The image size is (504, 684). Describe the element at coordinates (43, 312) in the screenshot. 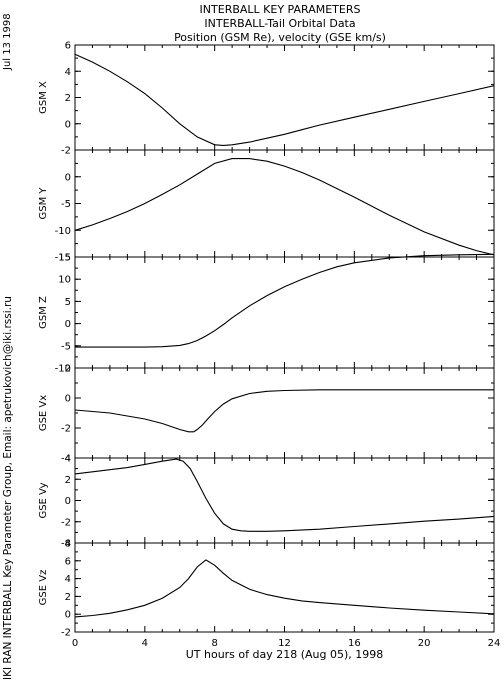

I see `y-axis-label: GSM Z` at that location.